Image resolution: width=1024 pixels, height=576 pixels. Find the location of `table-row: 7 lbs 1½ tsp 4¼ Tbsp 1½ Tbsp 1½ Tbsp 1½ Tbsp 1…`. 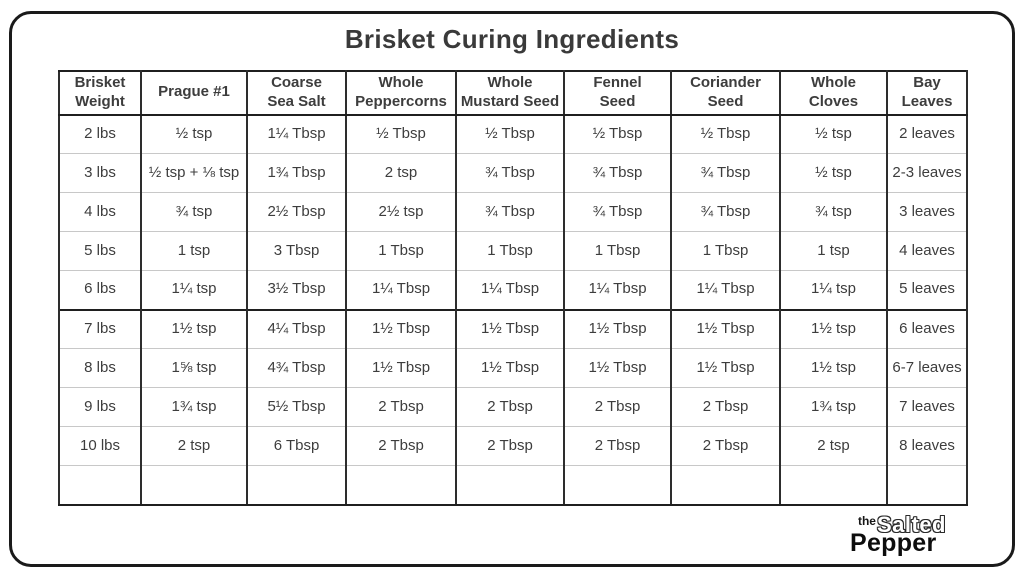

table-row: 7 lbs 1½ tsp 4¼ Tbsp 1½ Tbsp 1½ Tbsp 1½ Tbsp 1… is located at coordinates (513, 328).